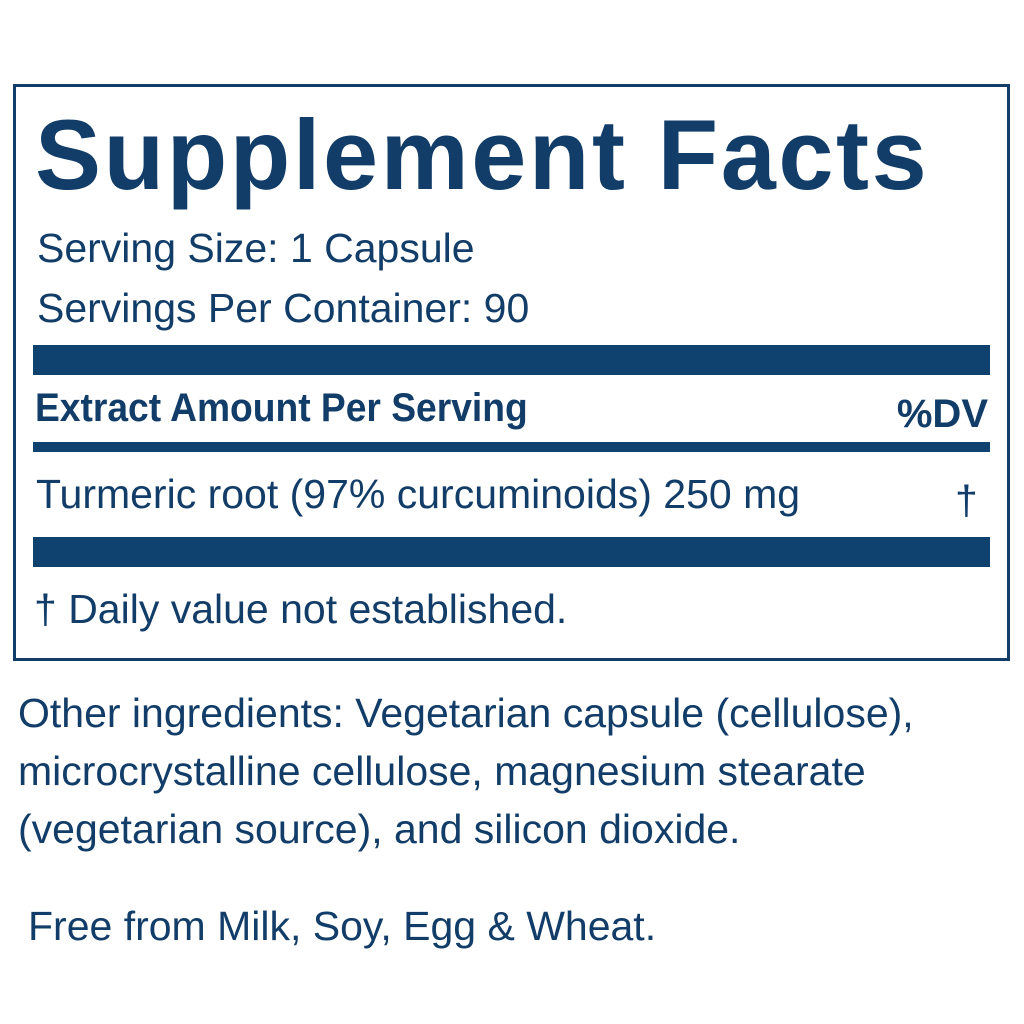 The height and width of the screenshot is (1024, 1024). What do you see at coordinates (301, 609) in the screenshot?
I see `footnote: † Daily value not established.` at bounding box center [301, 609].